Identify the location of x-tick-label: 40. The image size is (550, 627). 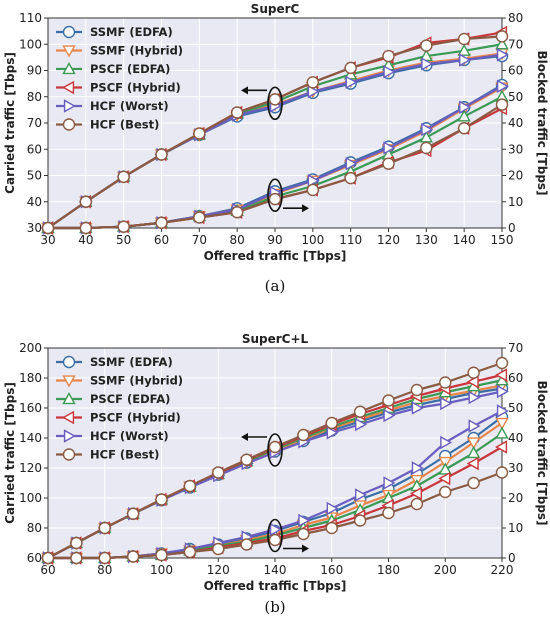
(85, 240).